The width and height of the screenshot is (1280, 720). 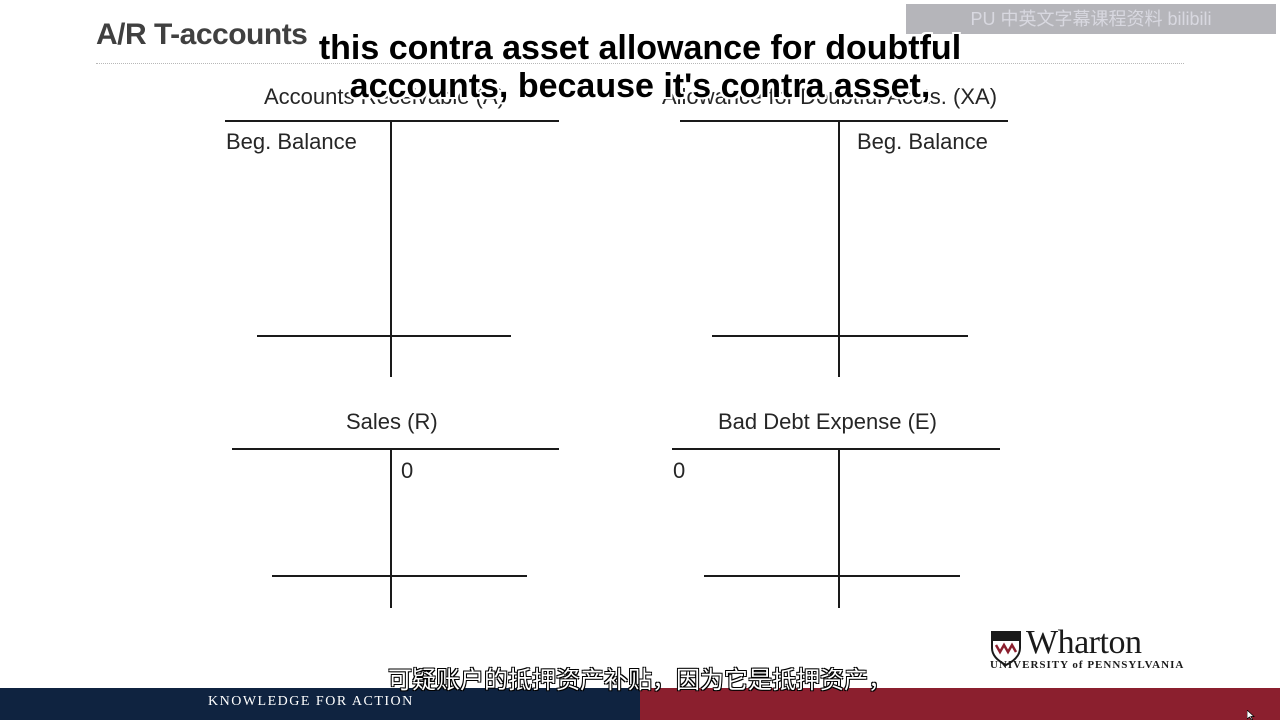 I want to click on account-title: Accounts Receivable (A), so click(x=384, y=96).